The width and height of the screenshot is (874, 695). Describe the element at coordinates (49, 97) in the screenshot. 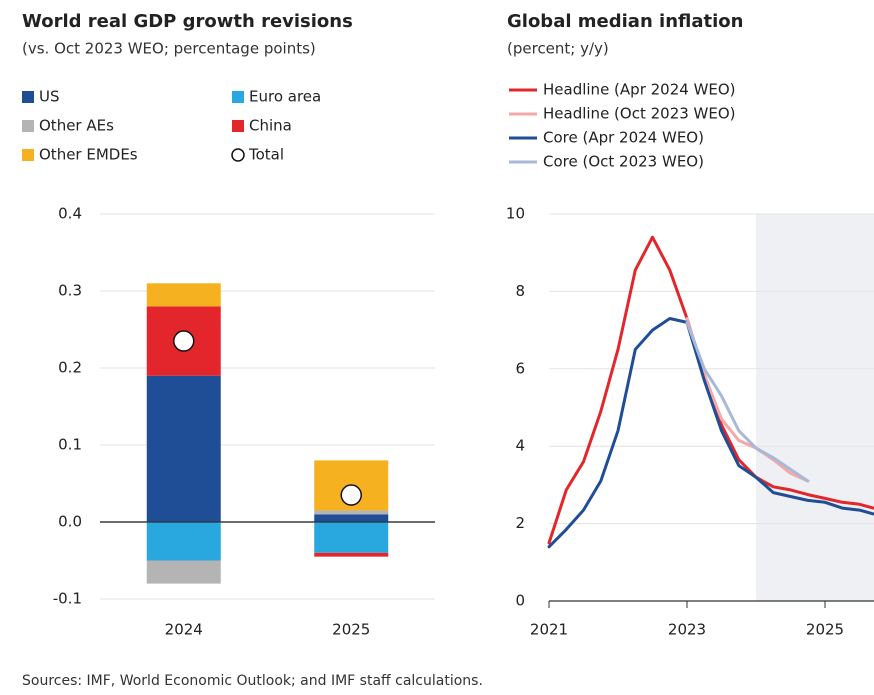

I see `legend-label: US` at that location.